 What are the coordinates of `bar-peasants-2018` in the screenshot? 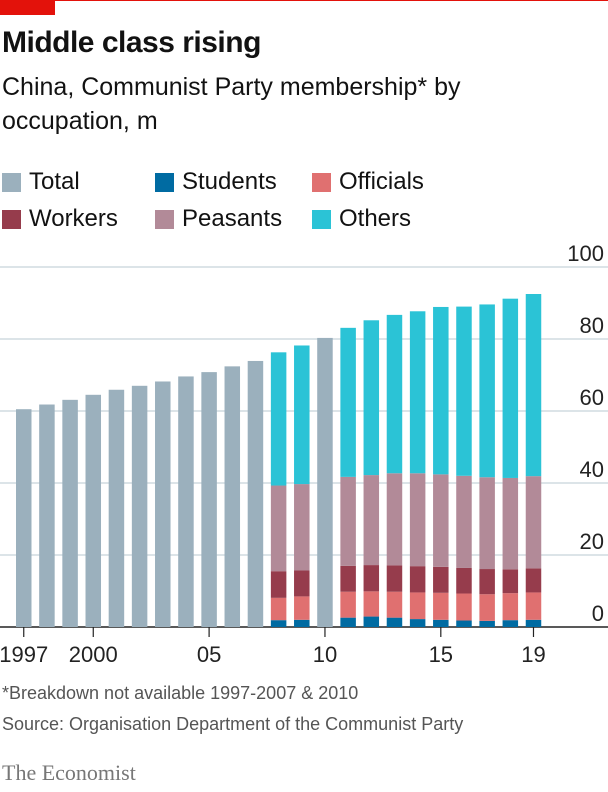 It's located at (510, 523).